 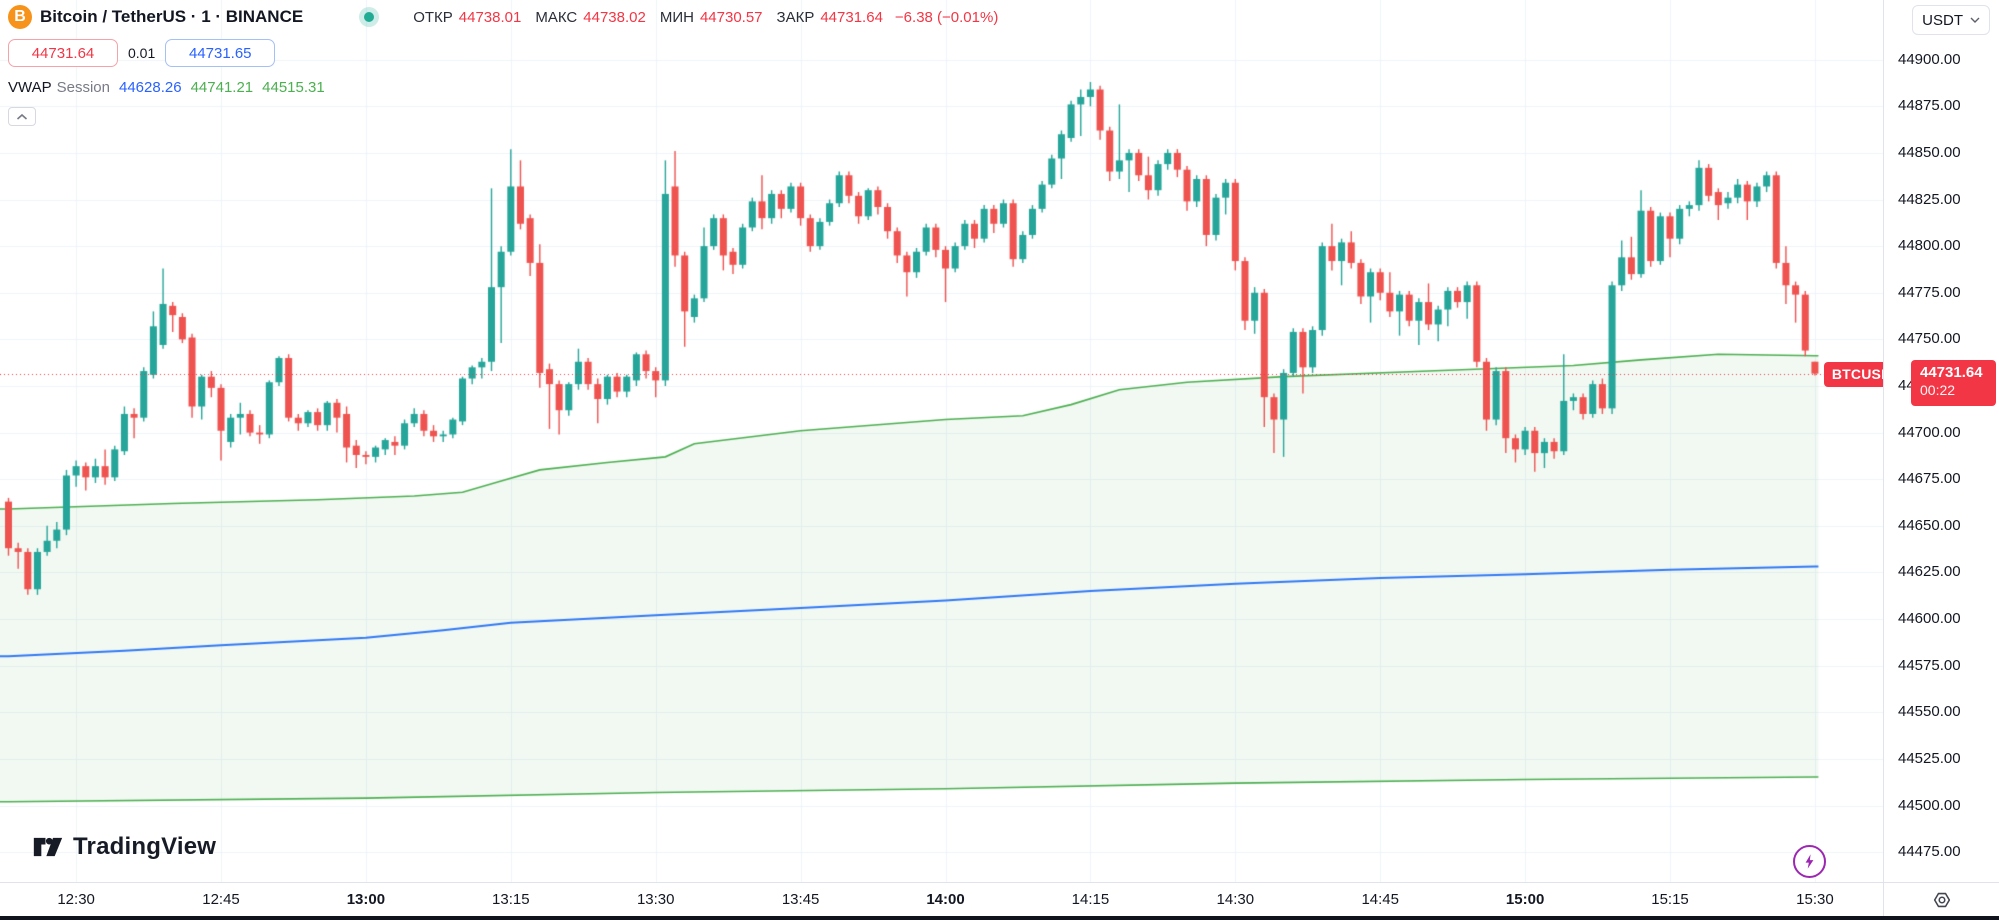 I want to click on indicator-session-label: Session, so click(x=83, y=87).